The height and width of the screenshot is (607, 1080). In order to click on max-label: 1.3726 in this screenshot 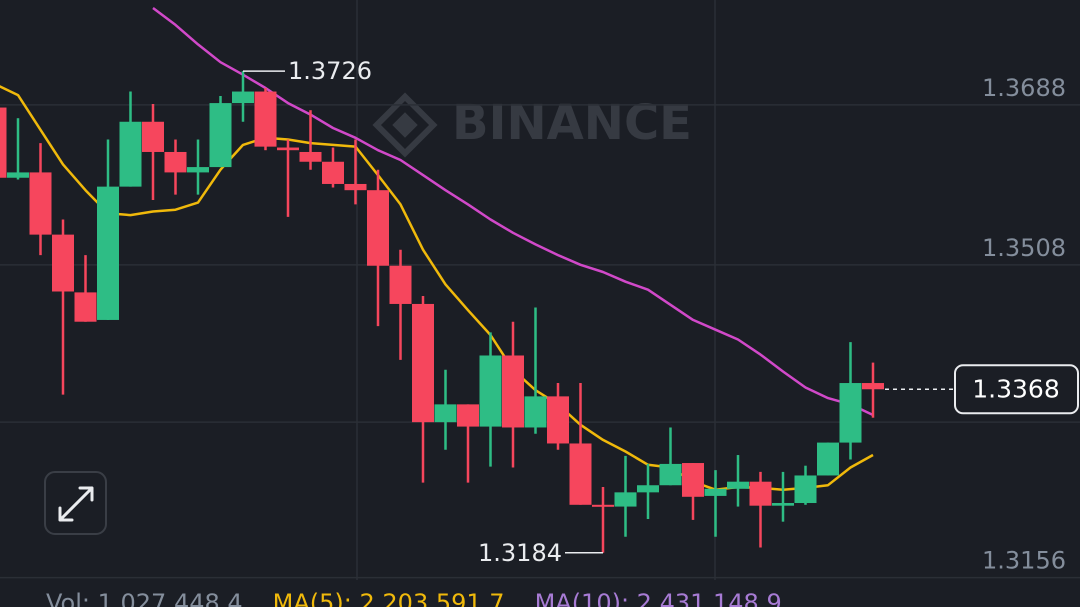, I will do `click(330, 71)`.